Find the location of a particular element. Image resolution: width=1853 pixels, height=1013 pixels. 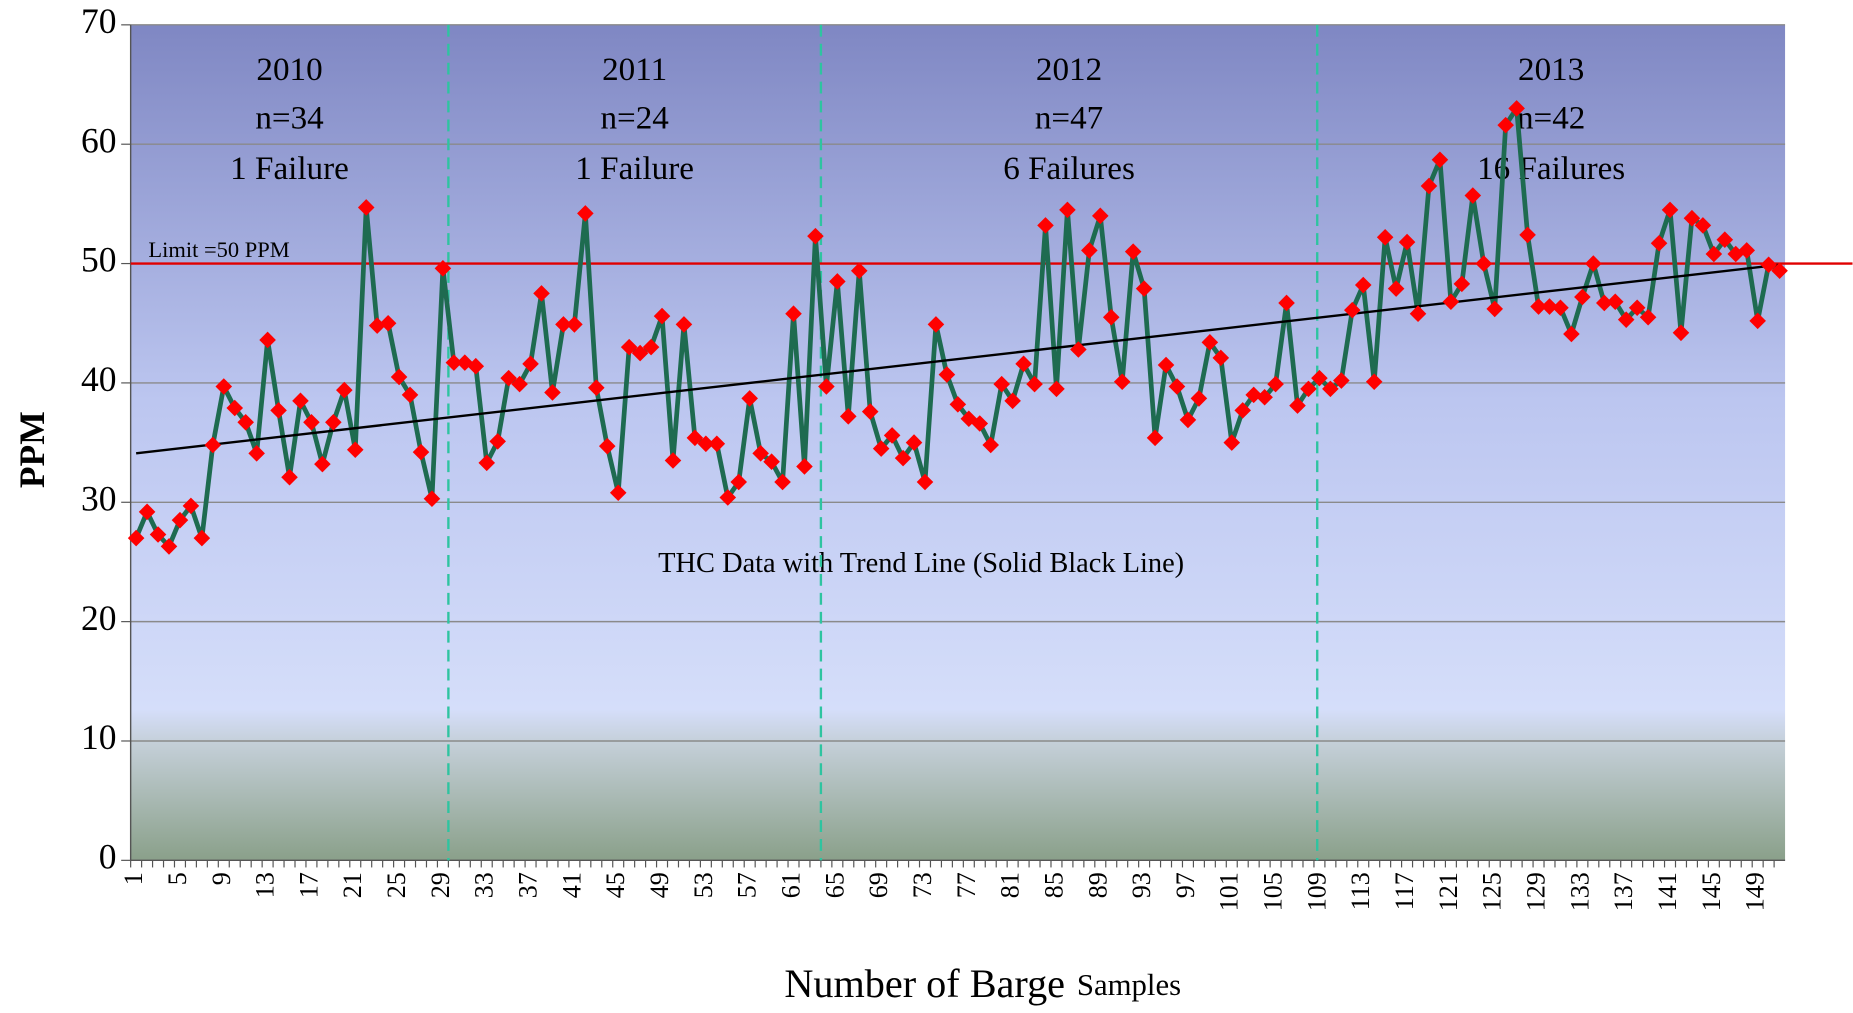

x-tick-label: 45 is located at coordinates (615, 885).